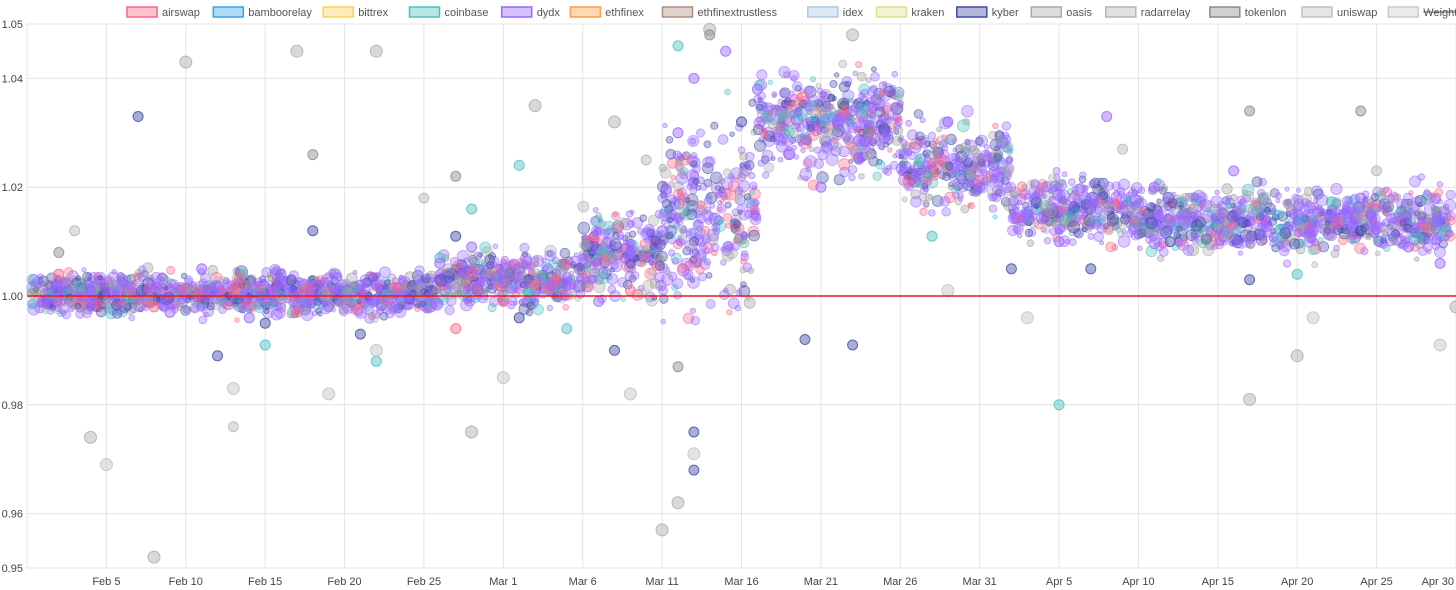 This screenshot has width=1456, height=590. Describe the element at coordinates (1248, 12) in the screenshot. I see `legend-item: tokenlon` at that location.